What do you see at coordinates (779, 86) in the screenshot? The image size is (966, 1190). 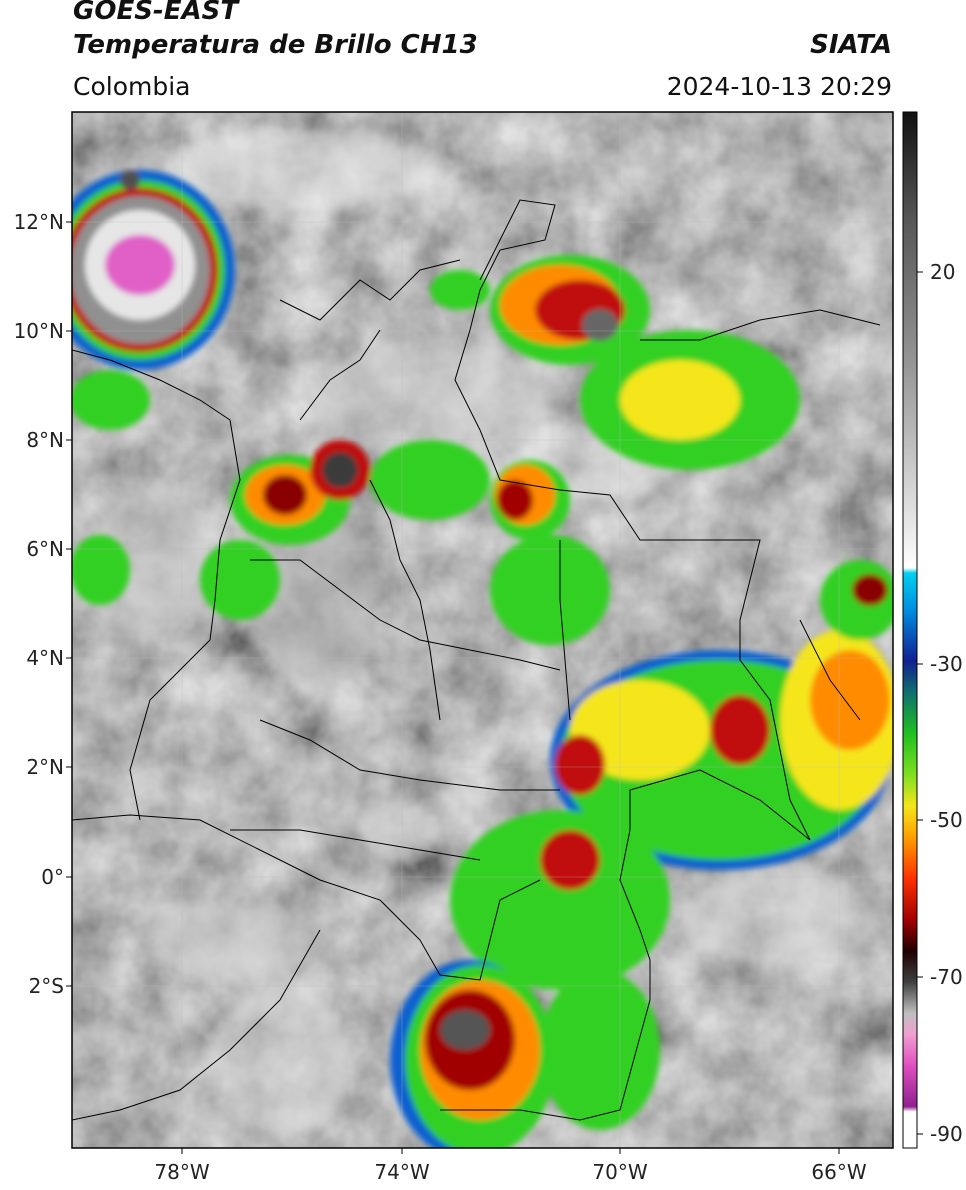 I see `datetime-label: 2024-10-13 20:29` at bounding box center [779, 86].